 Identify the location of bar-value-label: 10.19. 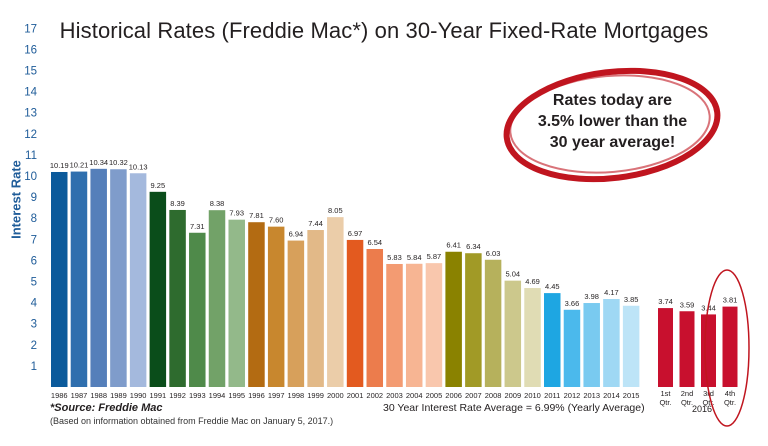
(59, 165).